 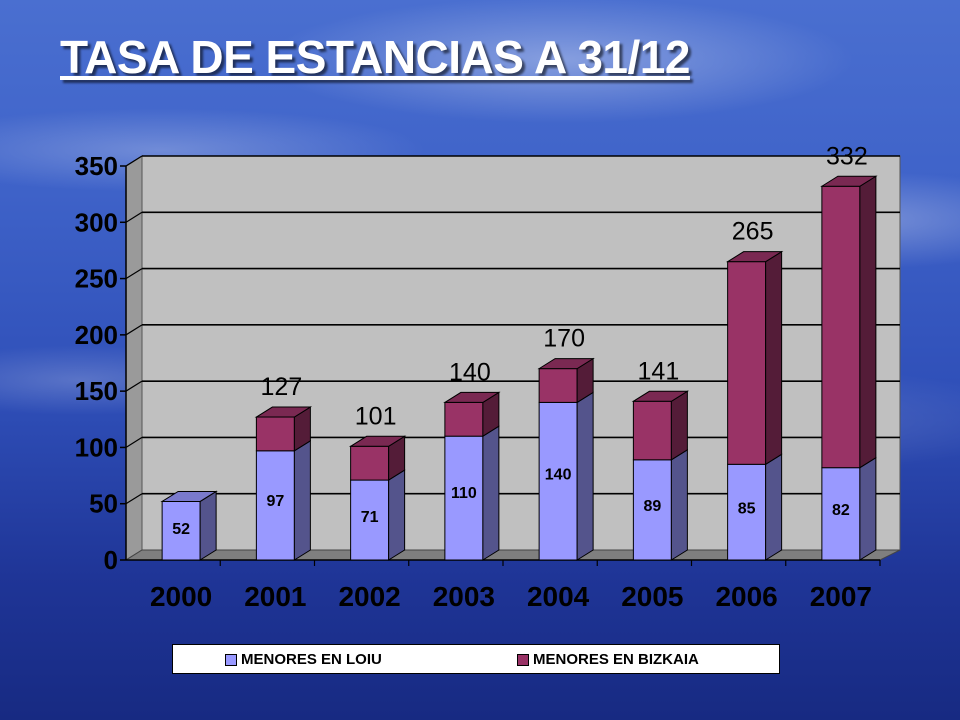 I want to click on bar-label-loiu-2005: 89, so click(x=652, y=506).